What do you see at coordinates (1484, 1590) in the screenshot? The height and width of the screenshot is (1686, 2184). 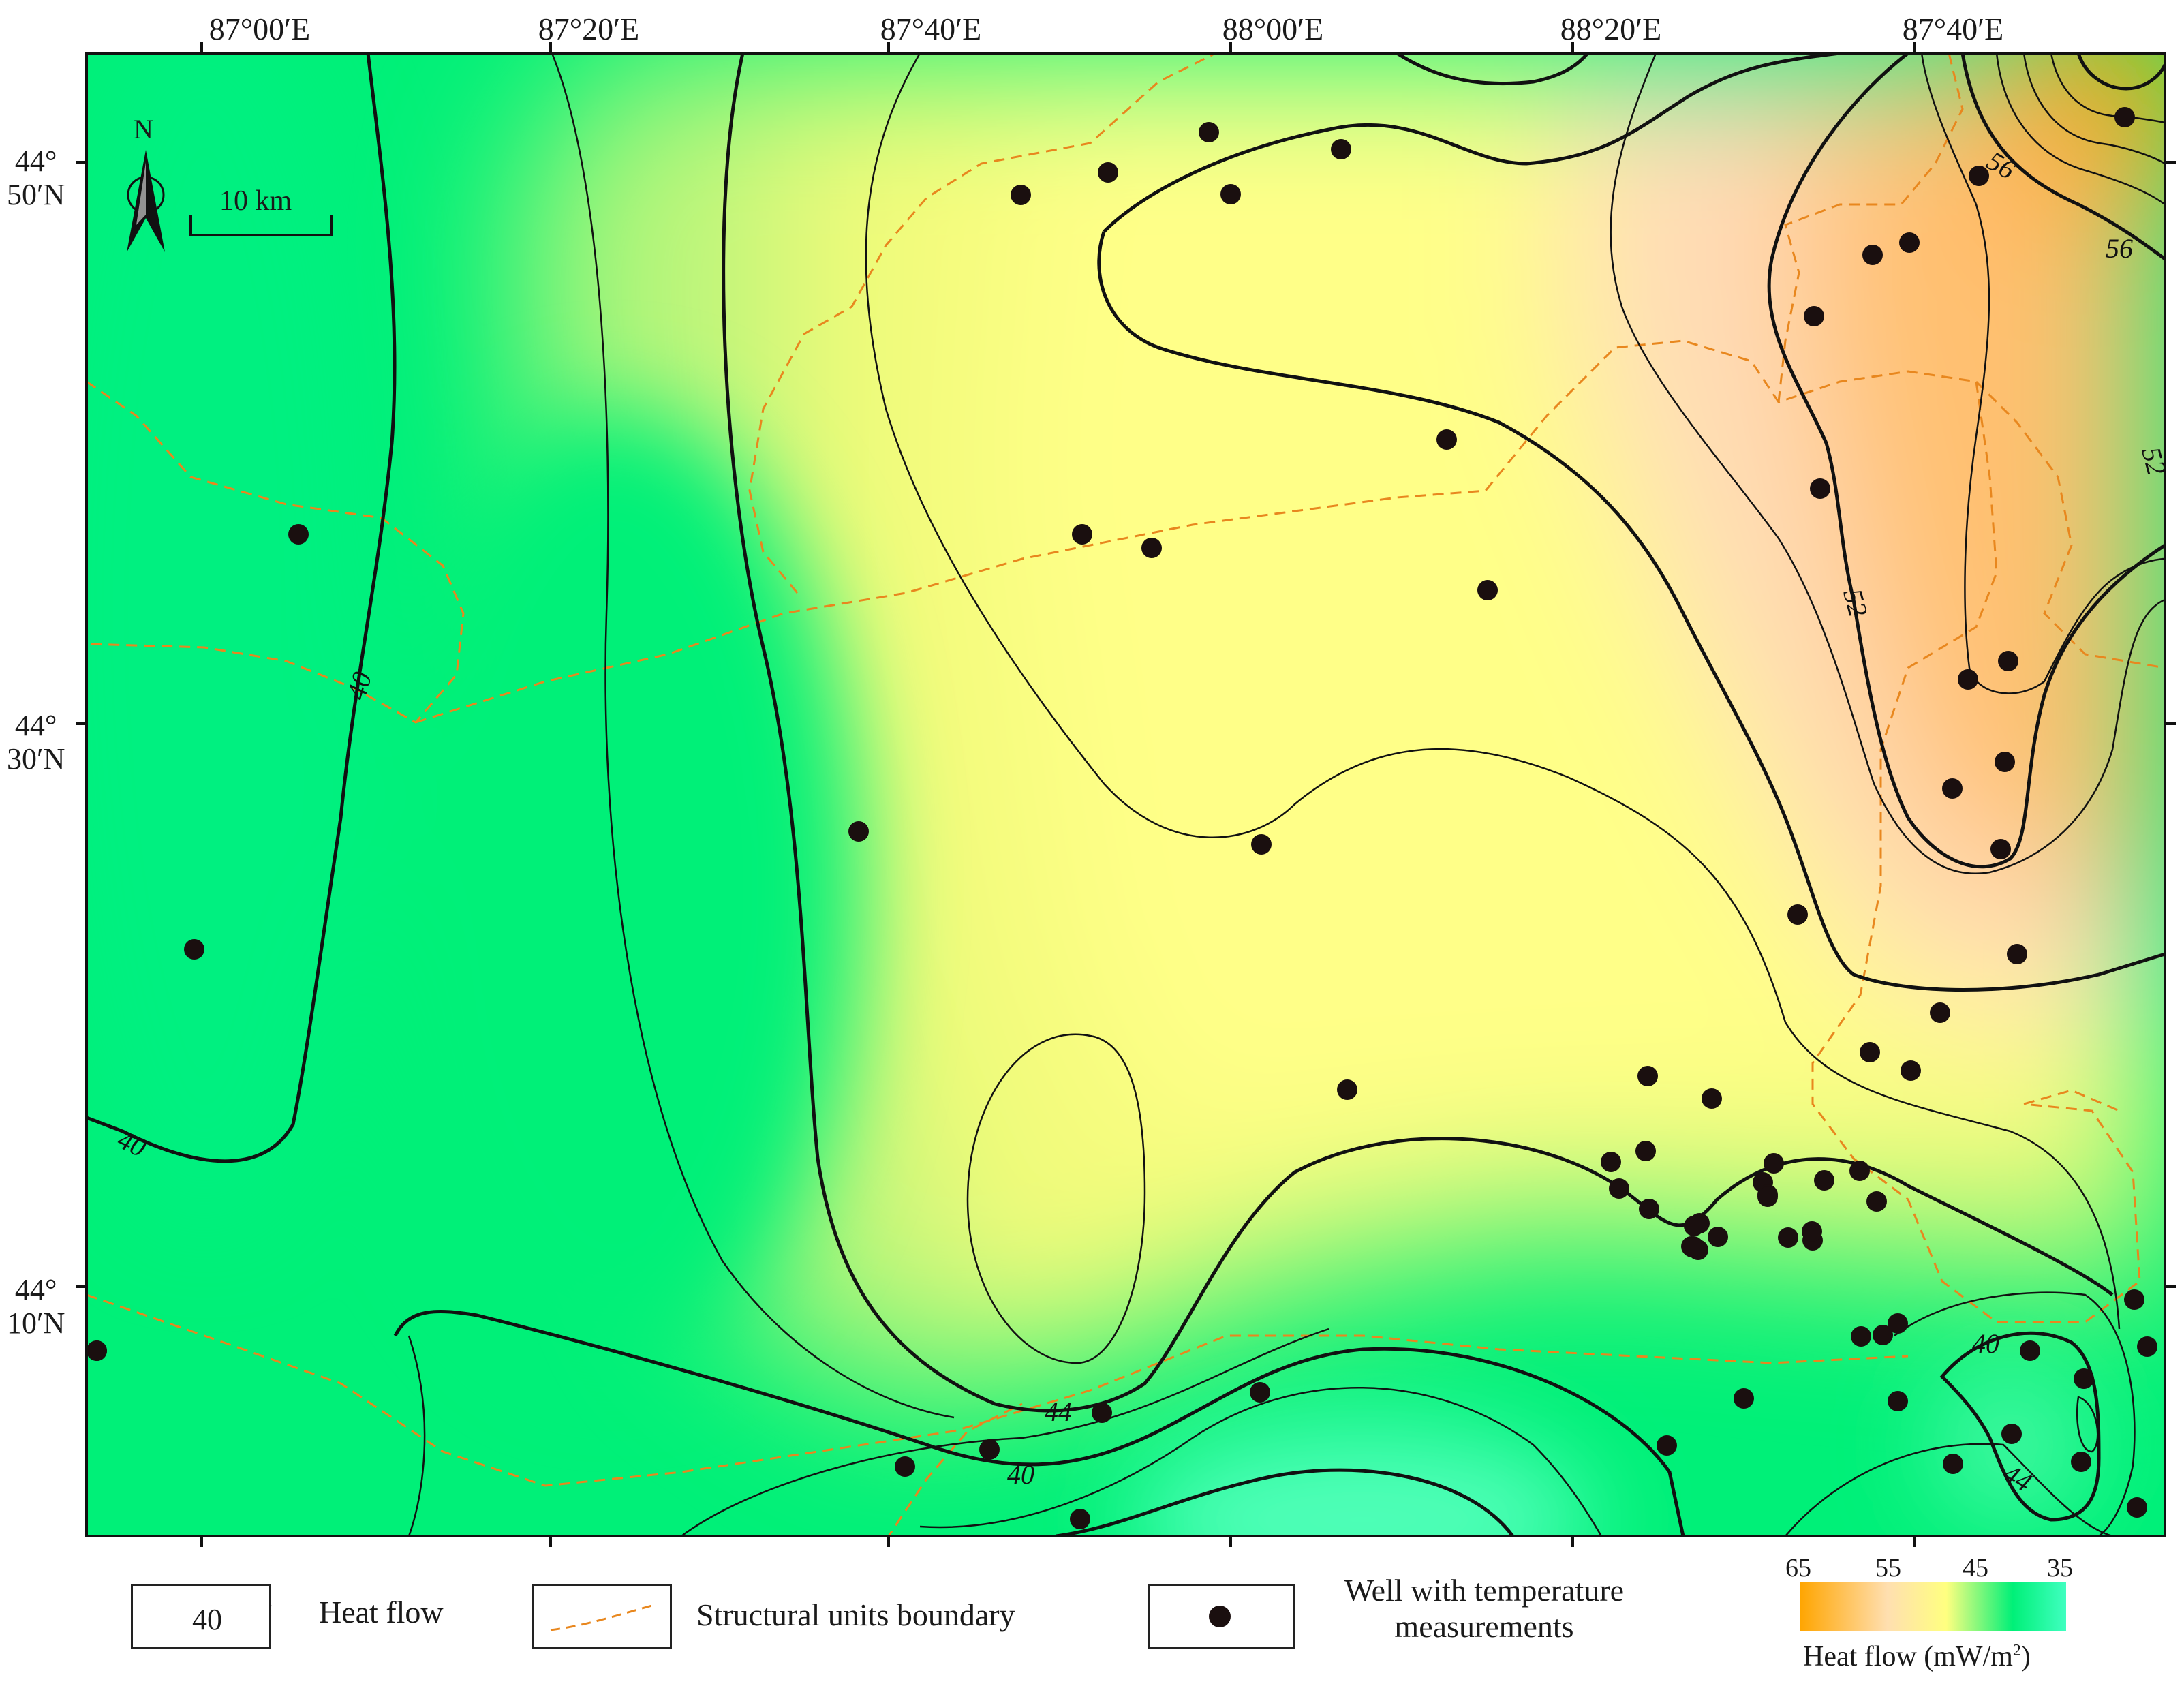 I see `legend-well-line1: Well with temperature` at bounding box center [1484, 1590].